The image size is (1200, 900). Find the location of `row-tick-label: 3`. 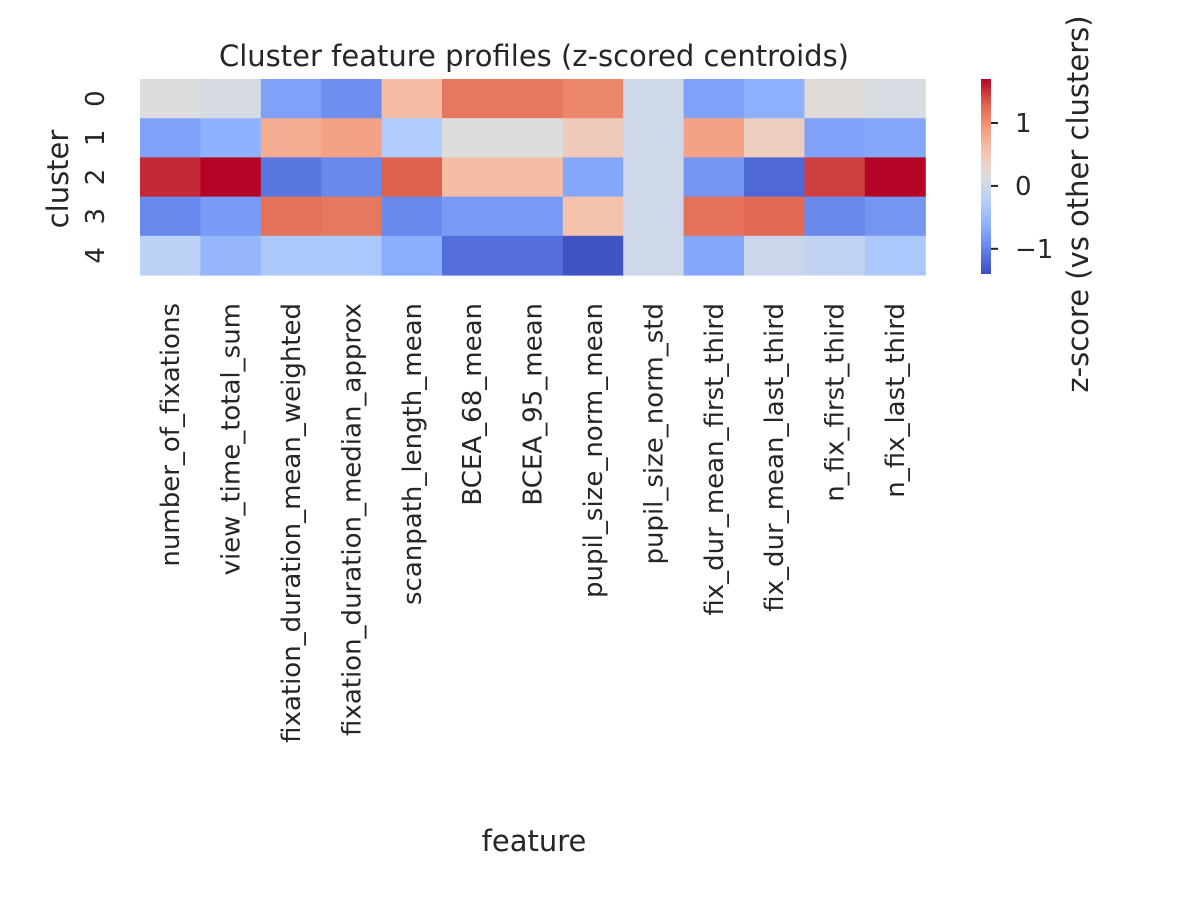

row-tick-label: 3 is located at coordinates (96, 216).